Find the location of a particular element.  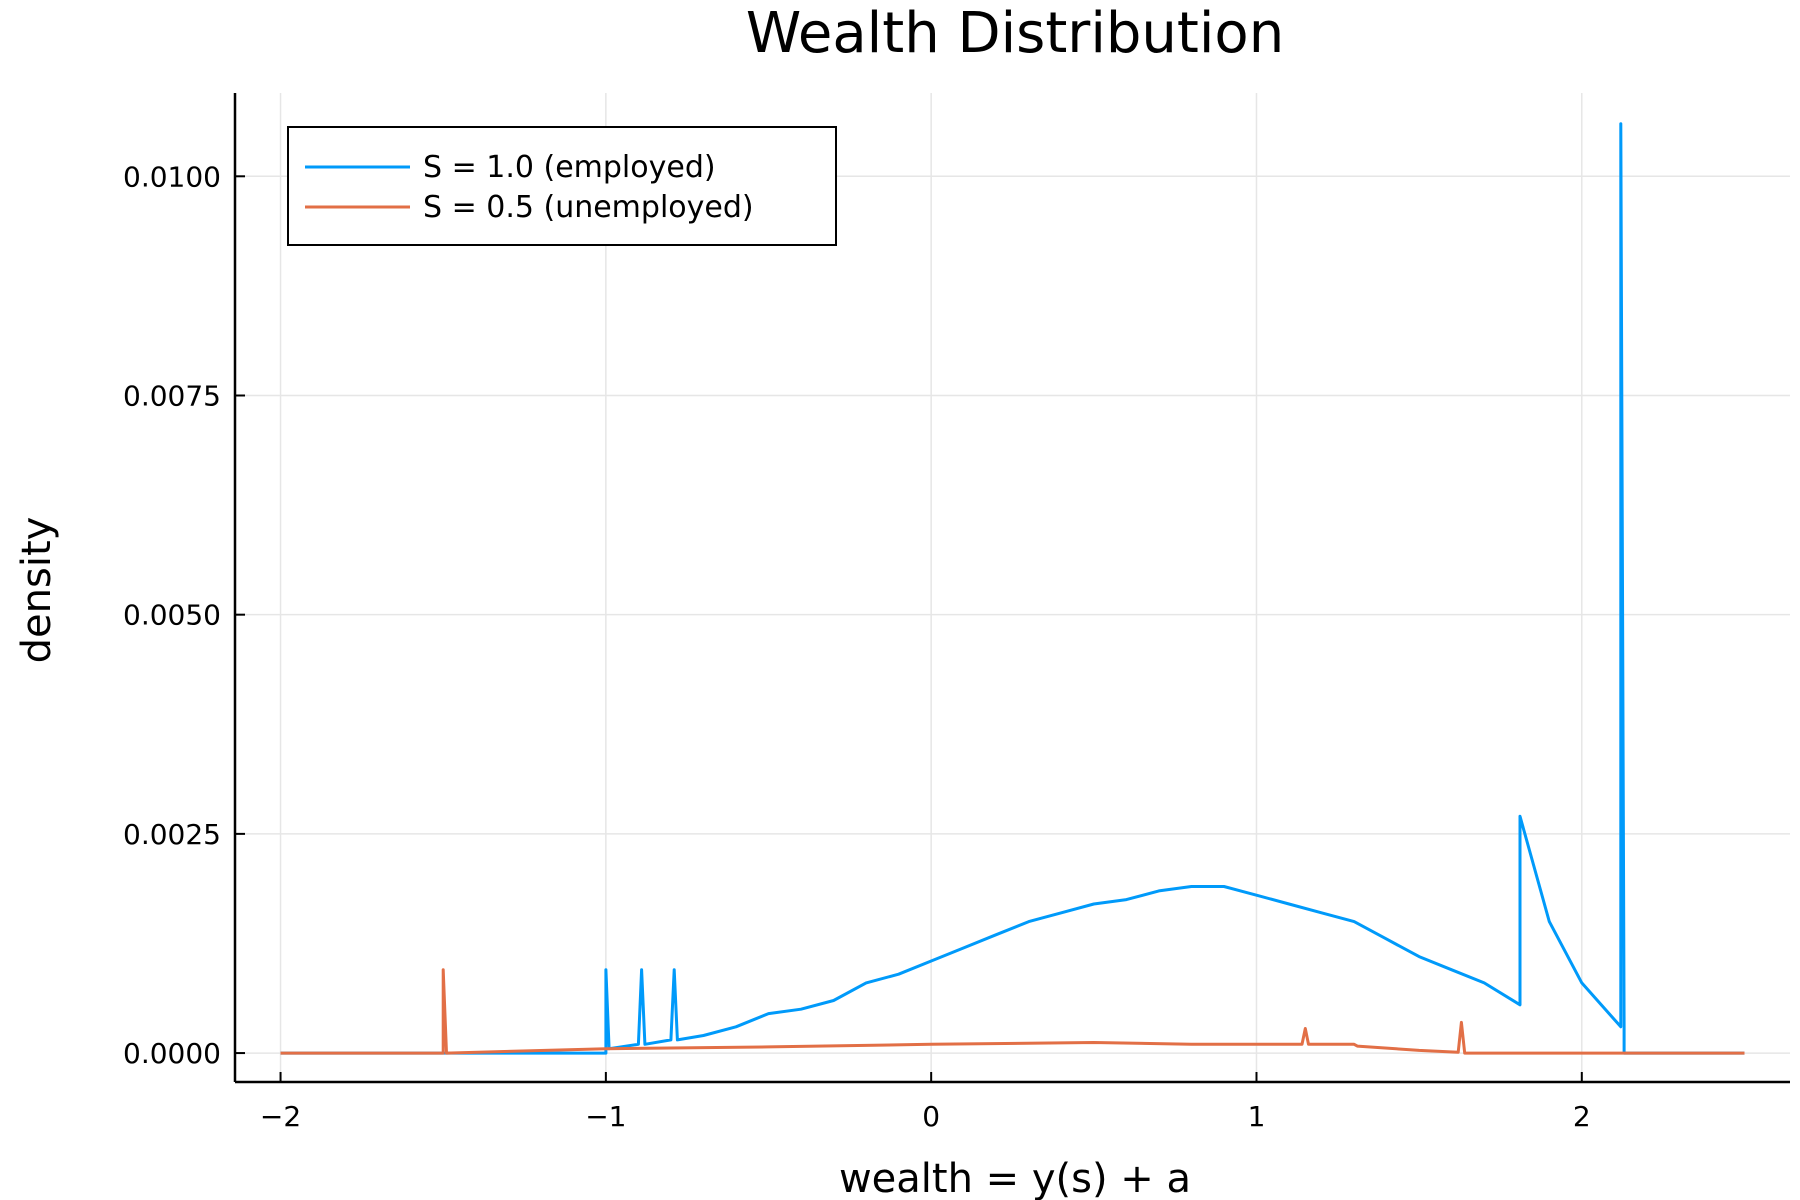

x-tick-label: 0 is located at coordinates (931, 1116).